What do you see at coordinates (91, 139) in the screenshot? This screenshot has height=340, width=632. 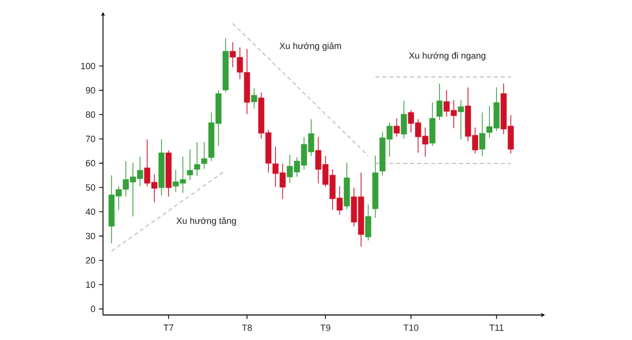 I see `y-tick-label: 70` at bounding box center [91, 139].